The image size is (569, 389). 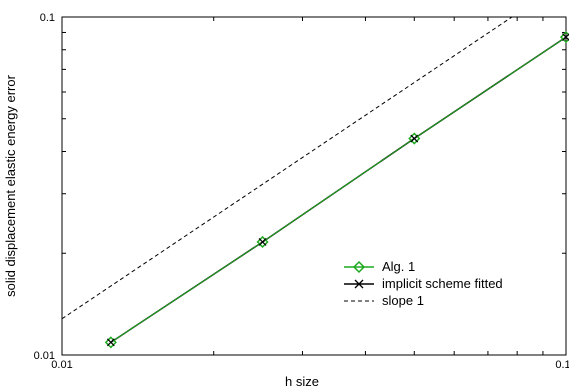 I want to click on x-axis-title: h size, so click(x=302, y=381).